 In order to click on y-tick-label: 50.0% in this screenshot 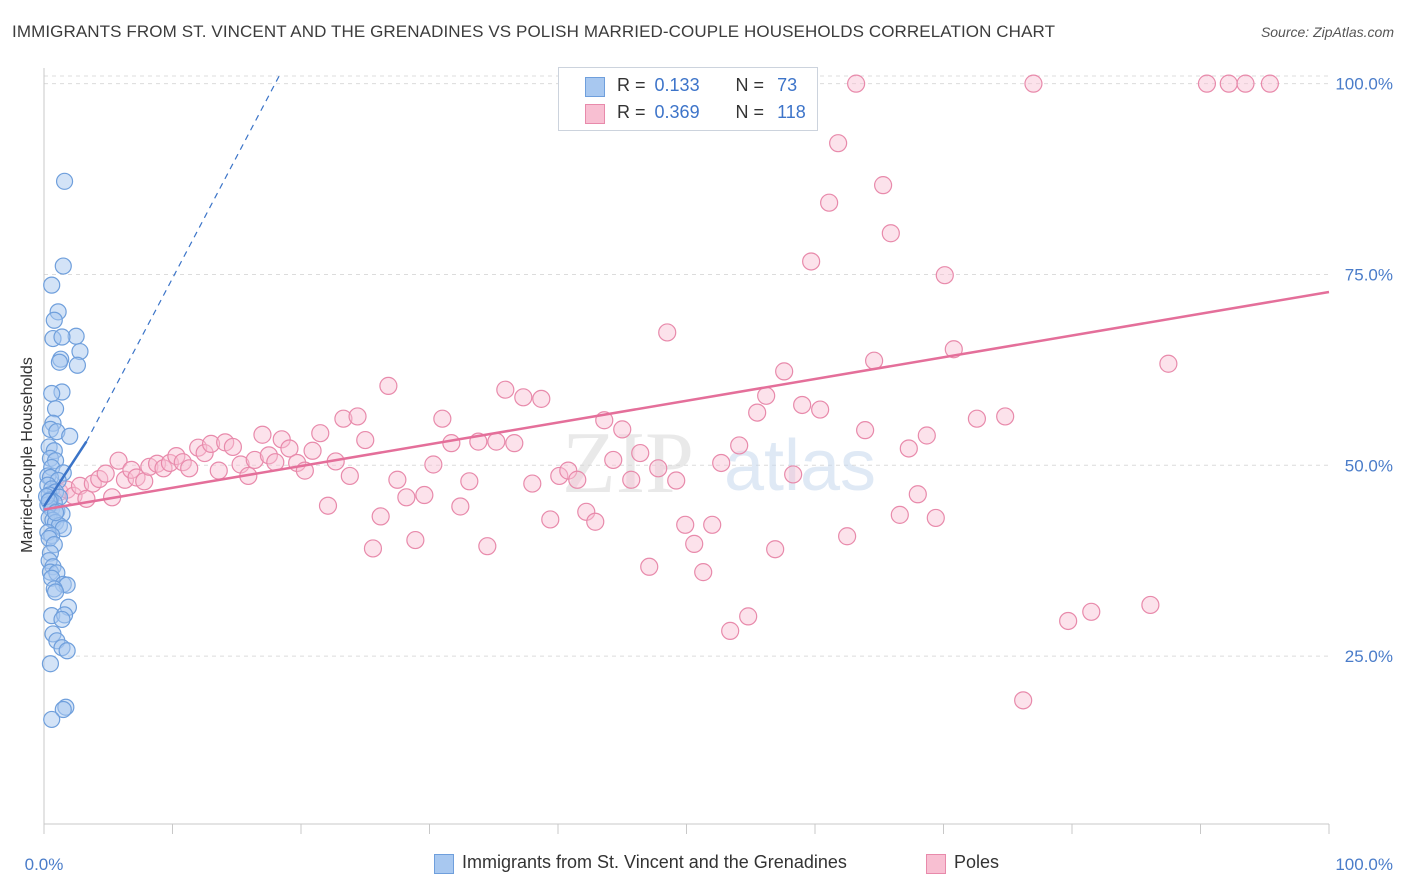, I will do `click(1369, 465)`.